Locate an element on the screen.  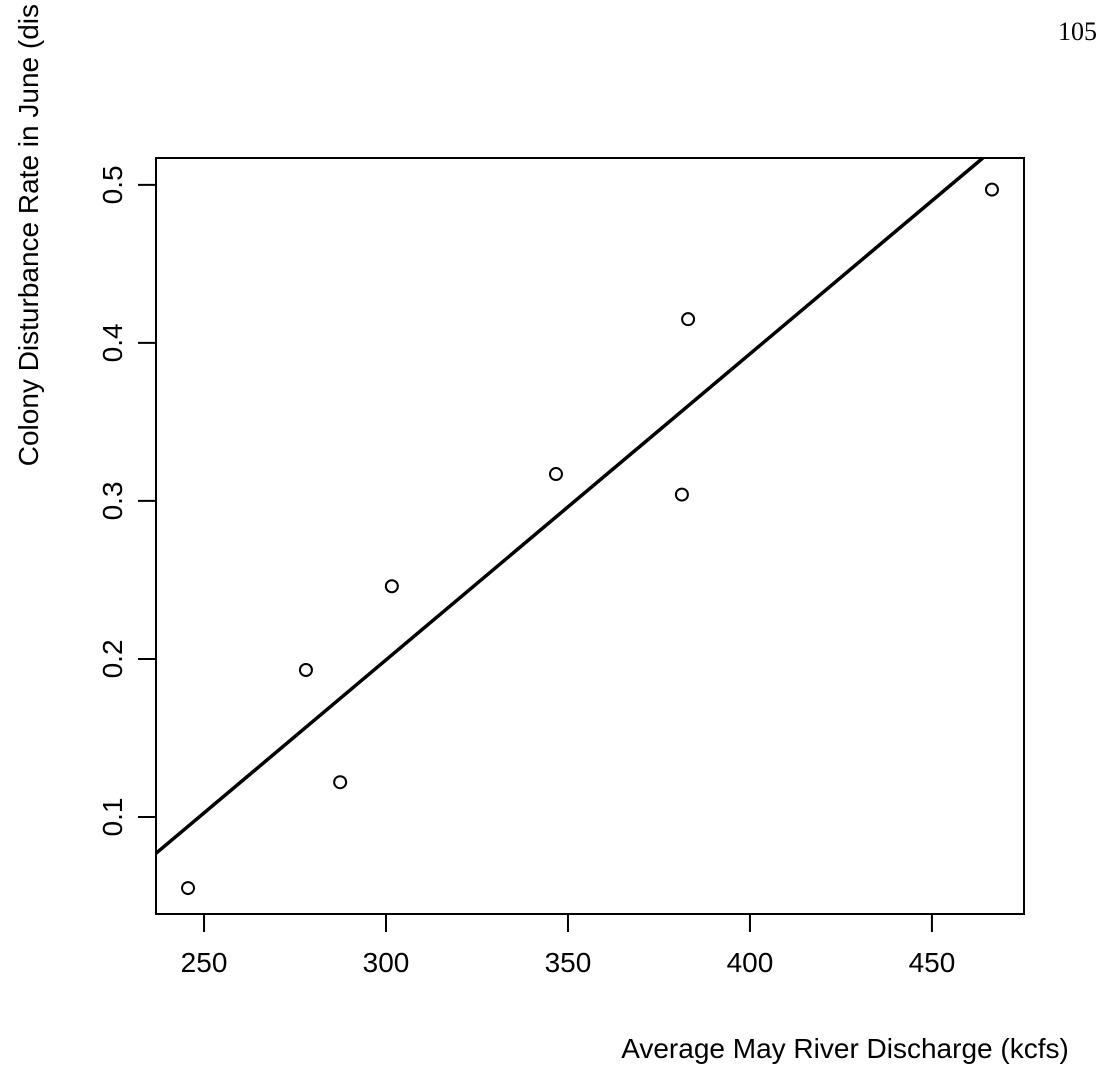
y-axis-label: Colony Disturbance Rate in June (dis is located at coordinates (28, 235).